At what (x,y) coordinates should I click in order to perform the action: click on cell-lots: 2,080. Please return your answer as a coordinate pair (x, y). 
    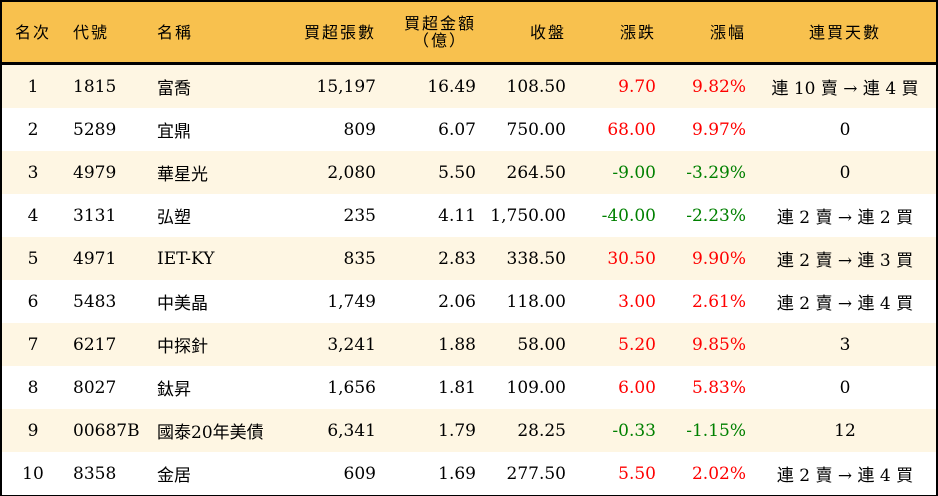
    Looking at the image, I should click on (351, 172).